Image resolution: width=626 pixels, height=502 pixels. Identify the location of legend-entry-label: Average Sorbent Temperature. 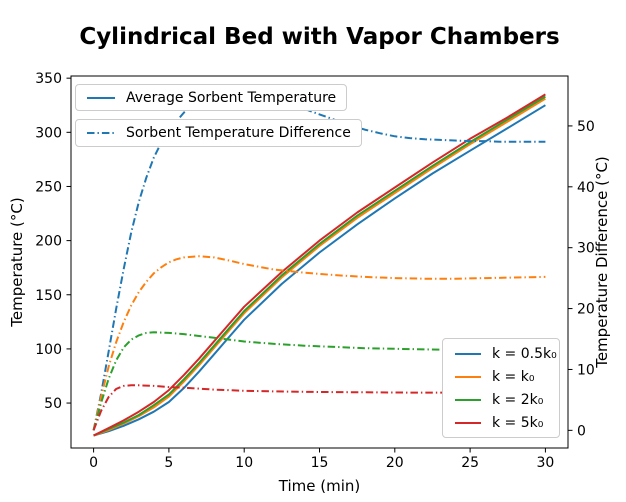
(231, 97).